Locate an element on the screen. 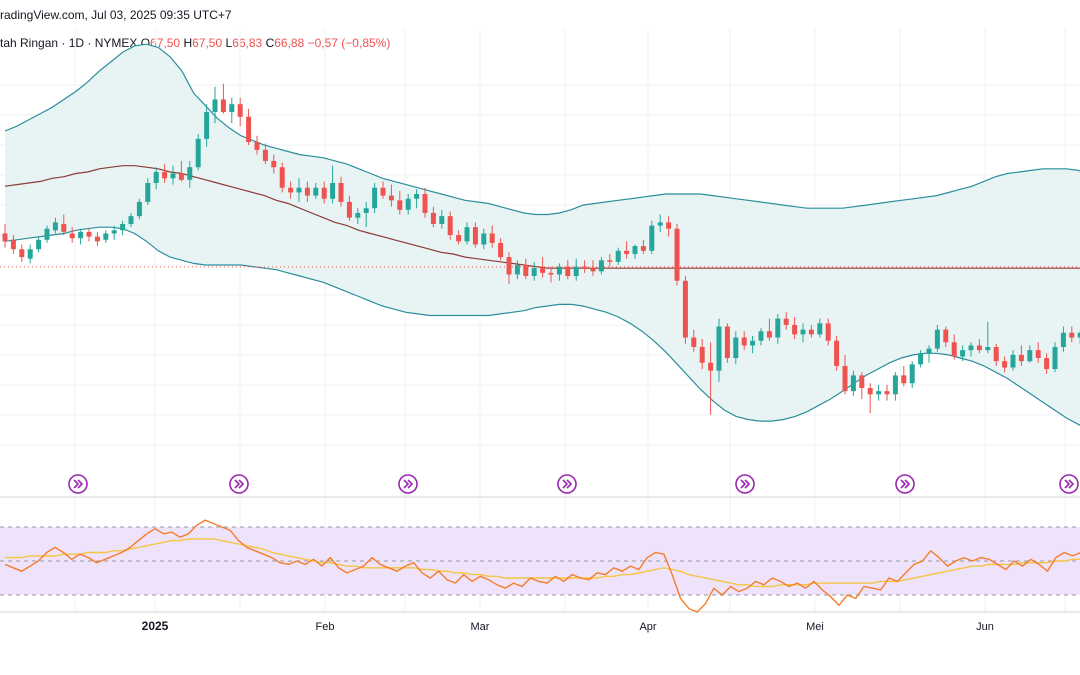 The width and height of the screenshot is (1080, 675). rsi-indicator is located at coordinates (542, 566).